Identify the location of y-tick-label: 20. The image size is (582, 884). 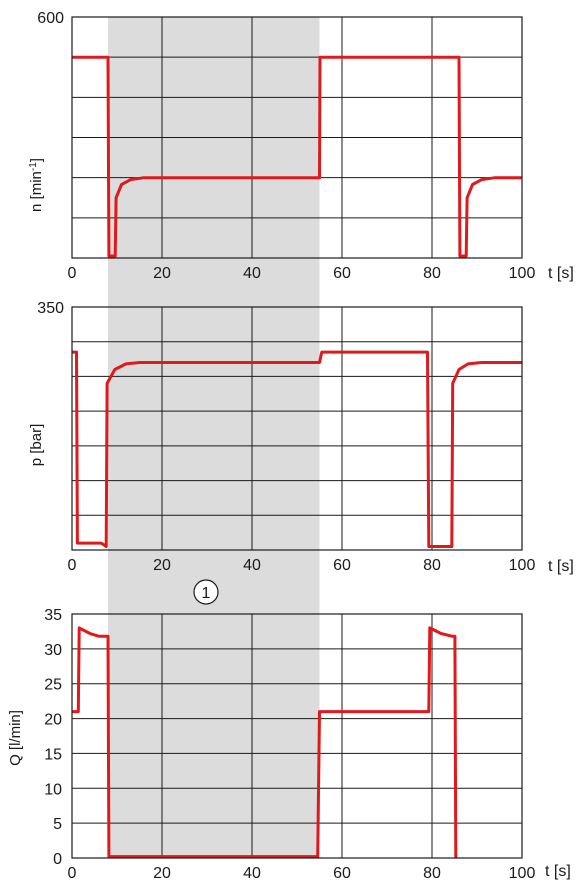
(53, 720).